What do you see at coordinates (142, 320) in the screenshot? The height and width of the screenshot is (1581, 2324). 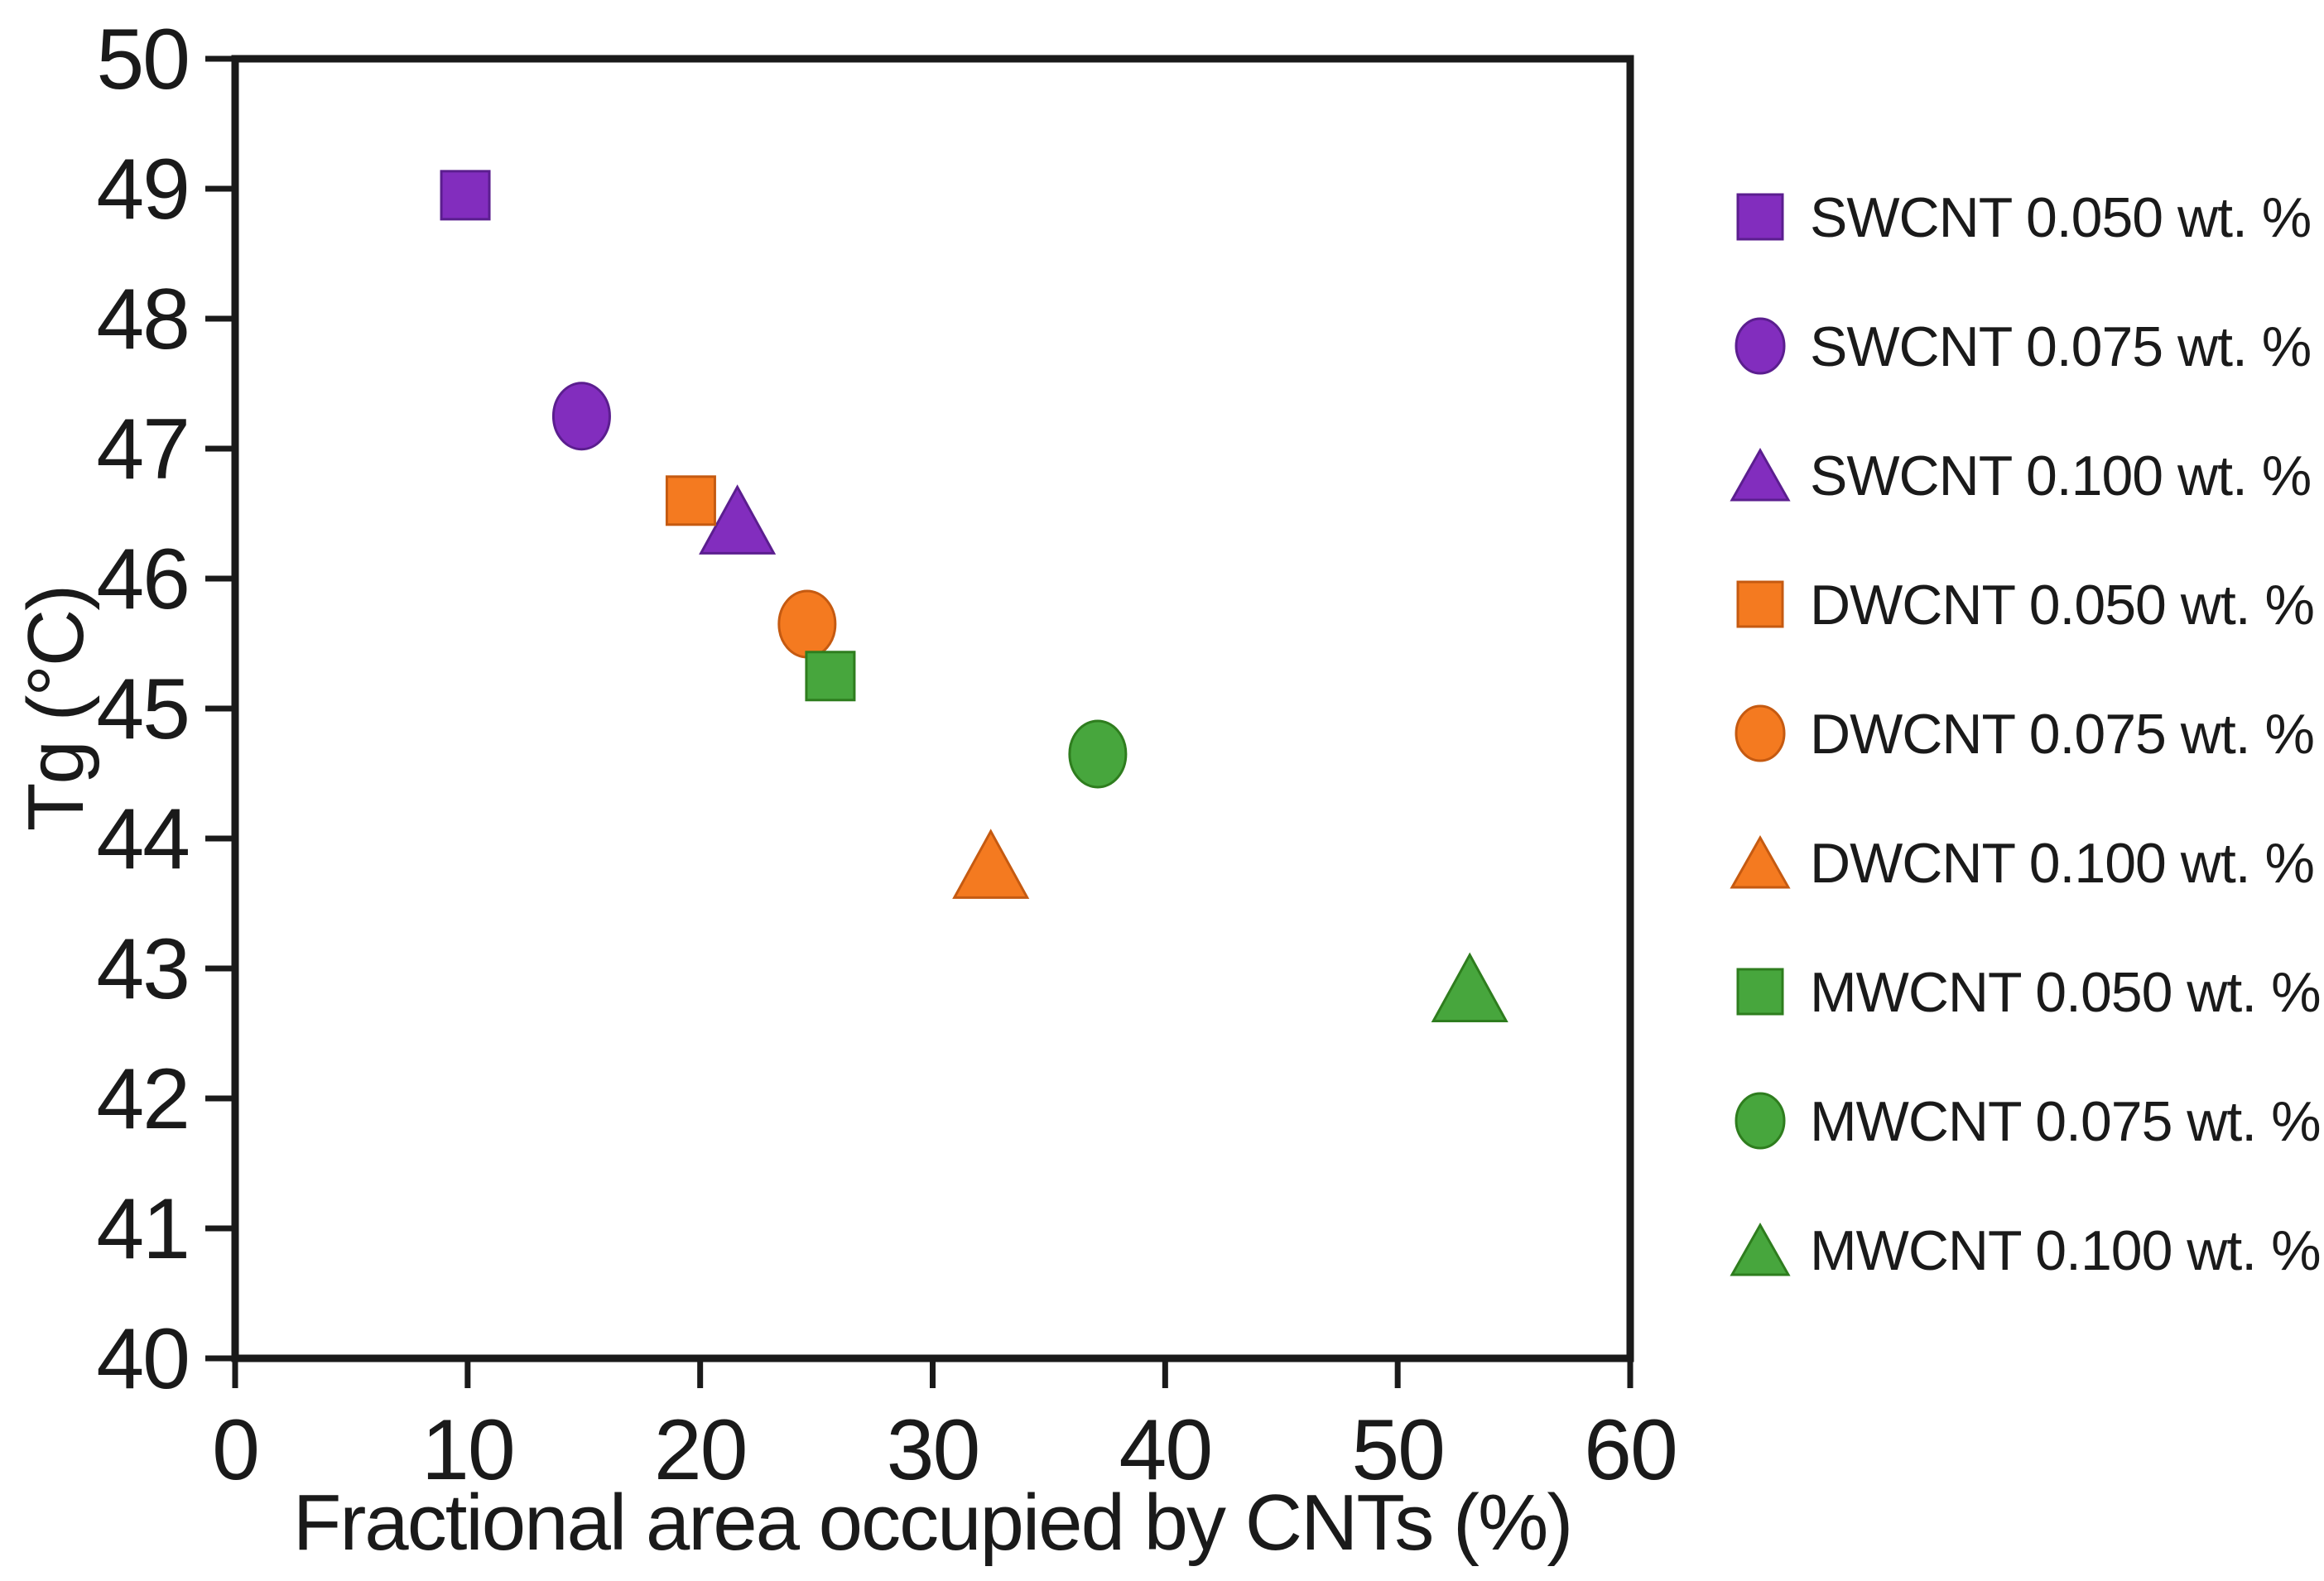 I see `y-tick-label: 48` at bounding box center [142, 320].